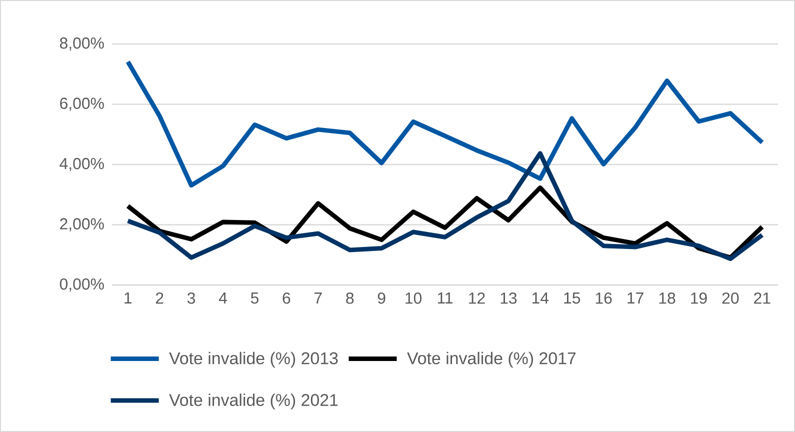  Describe the element at coordinates (82, 165) in the screenshot. I see `y-tick-label: 4,00%` at that location.